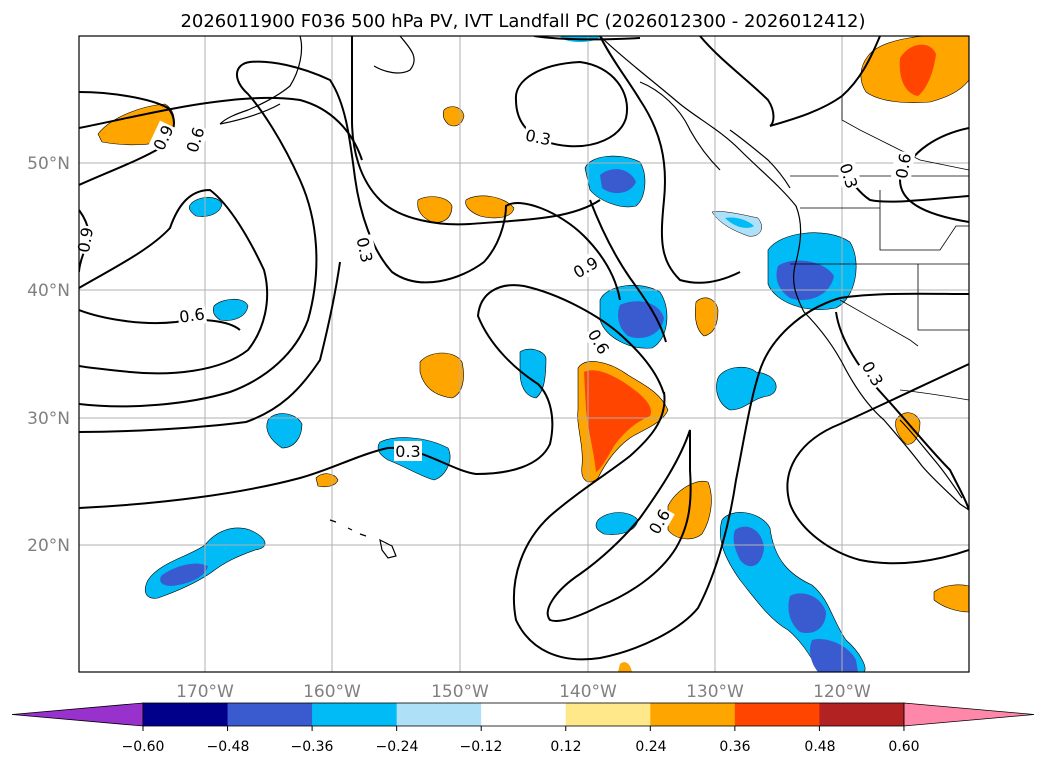 The width and height of the screenshot is (1047, 765). Describe the element at coordinates (48, 164) in the screenshot. I see `lat-label-50n: 50°N` at that location.